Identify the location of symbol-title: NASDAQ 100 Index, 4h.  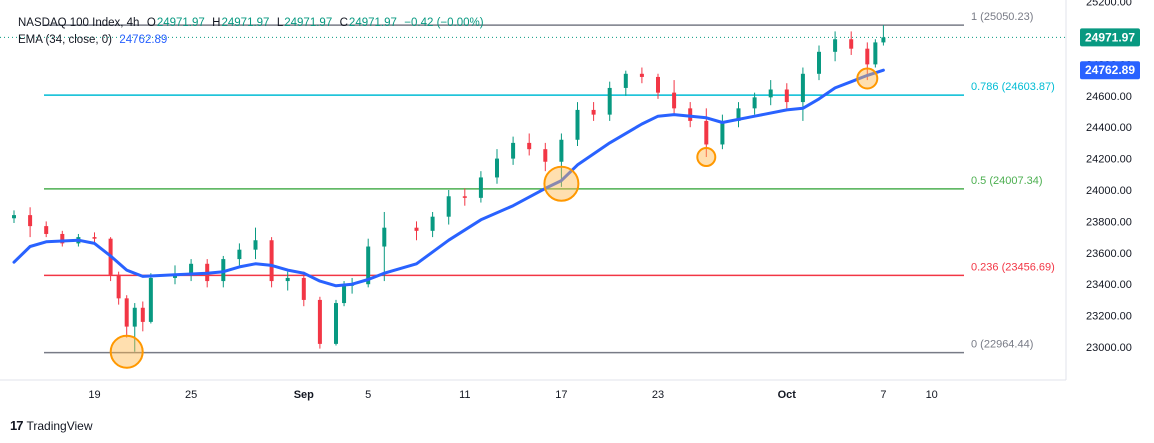
(79, 23).